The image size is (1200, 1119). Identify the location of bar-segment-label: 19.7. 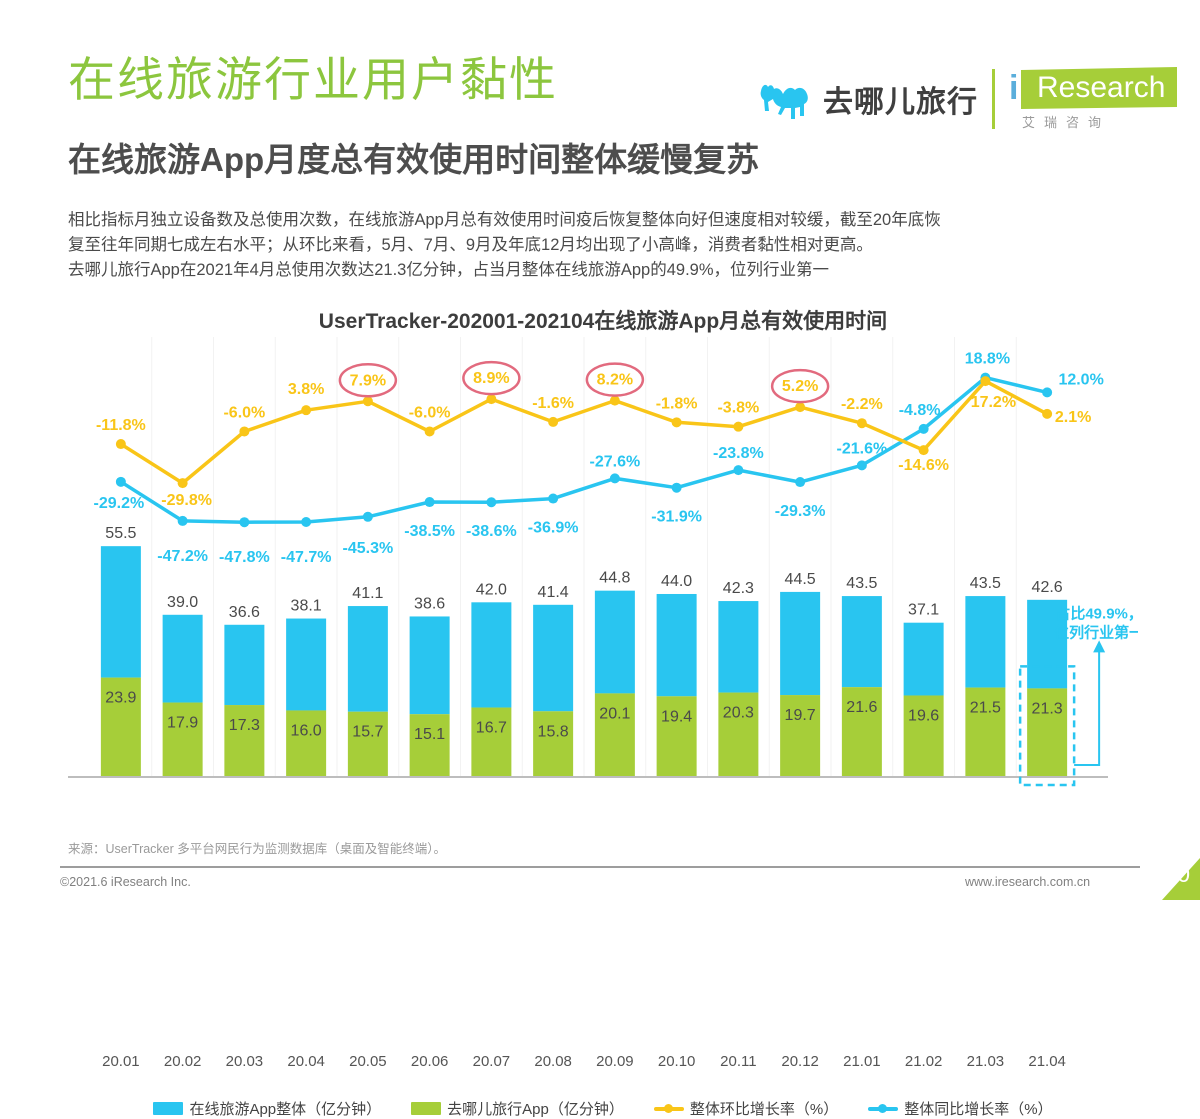
(800, 715).